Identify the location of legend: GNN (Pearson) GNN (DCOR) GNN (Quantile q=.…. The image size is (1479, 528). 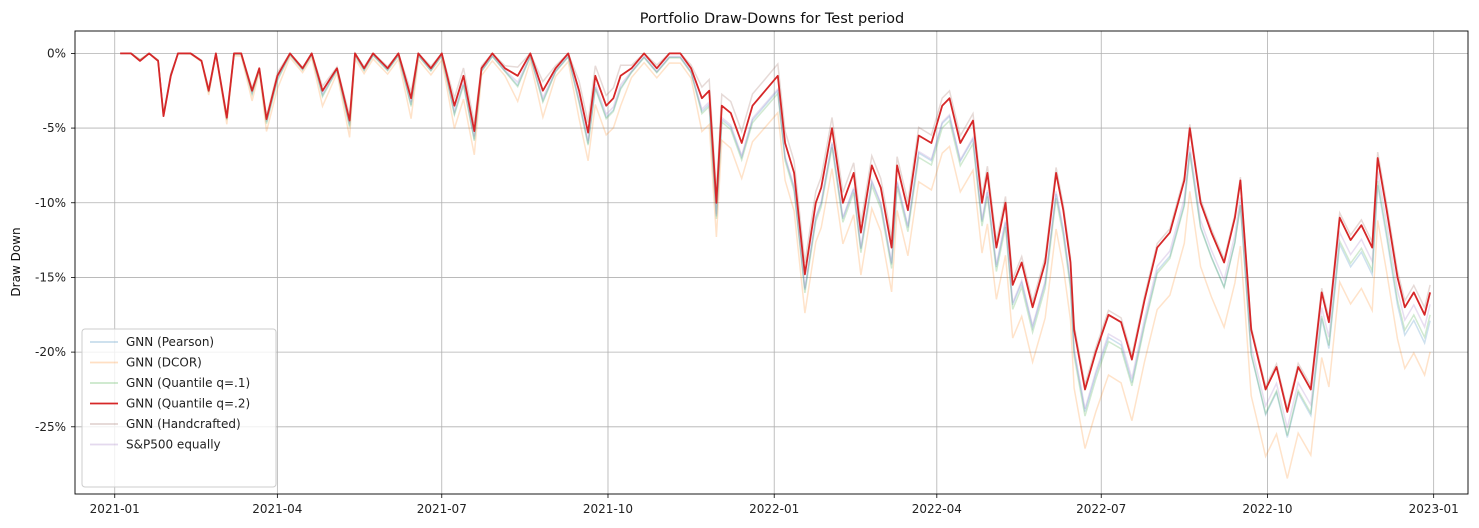
(179, 408).